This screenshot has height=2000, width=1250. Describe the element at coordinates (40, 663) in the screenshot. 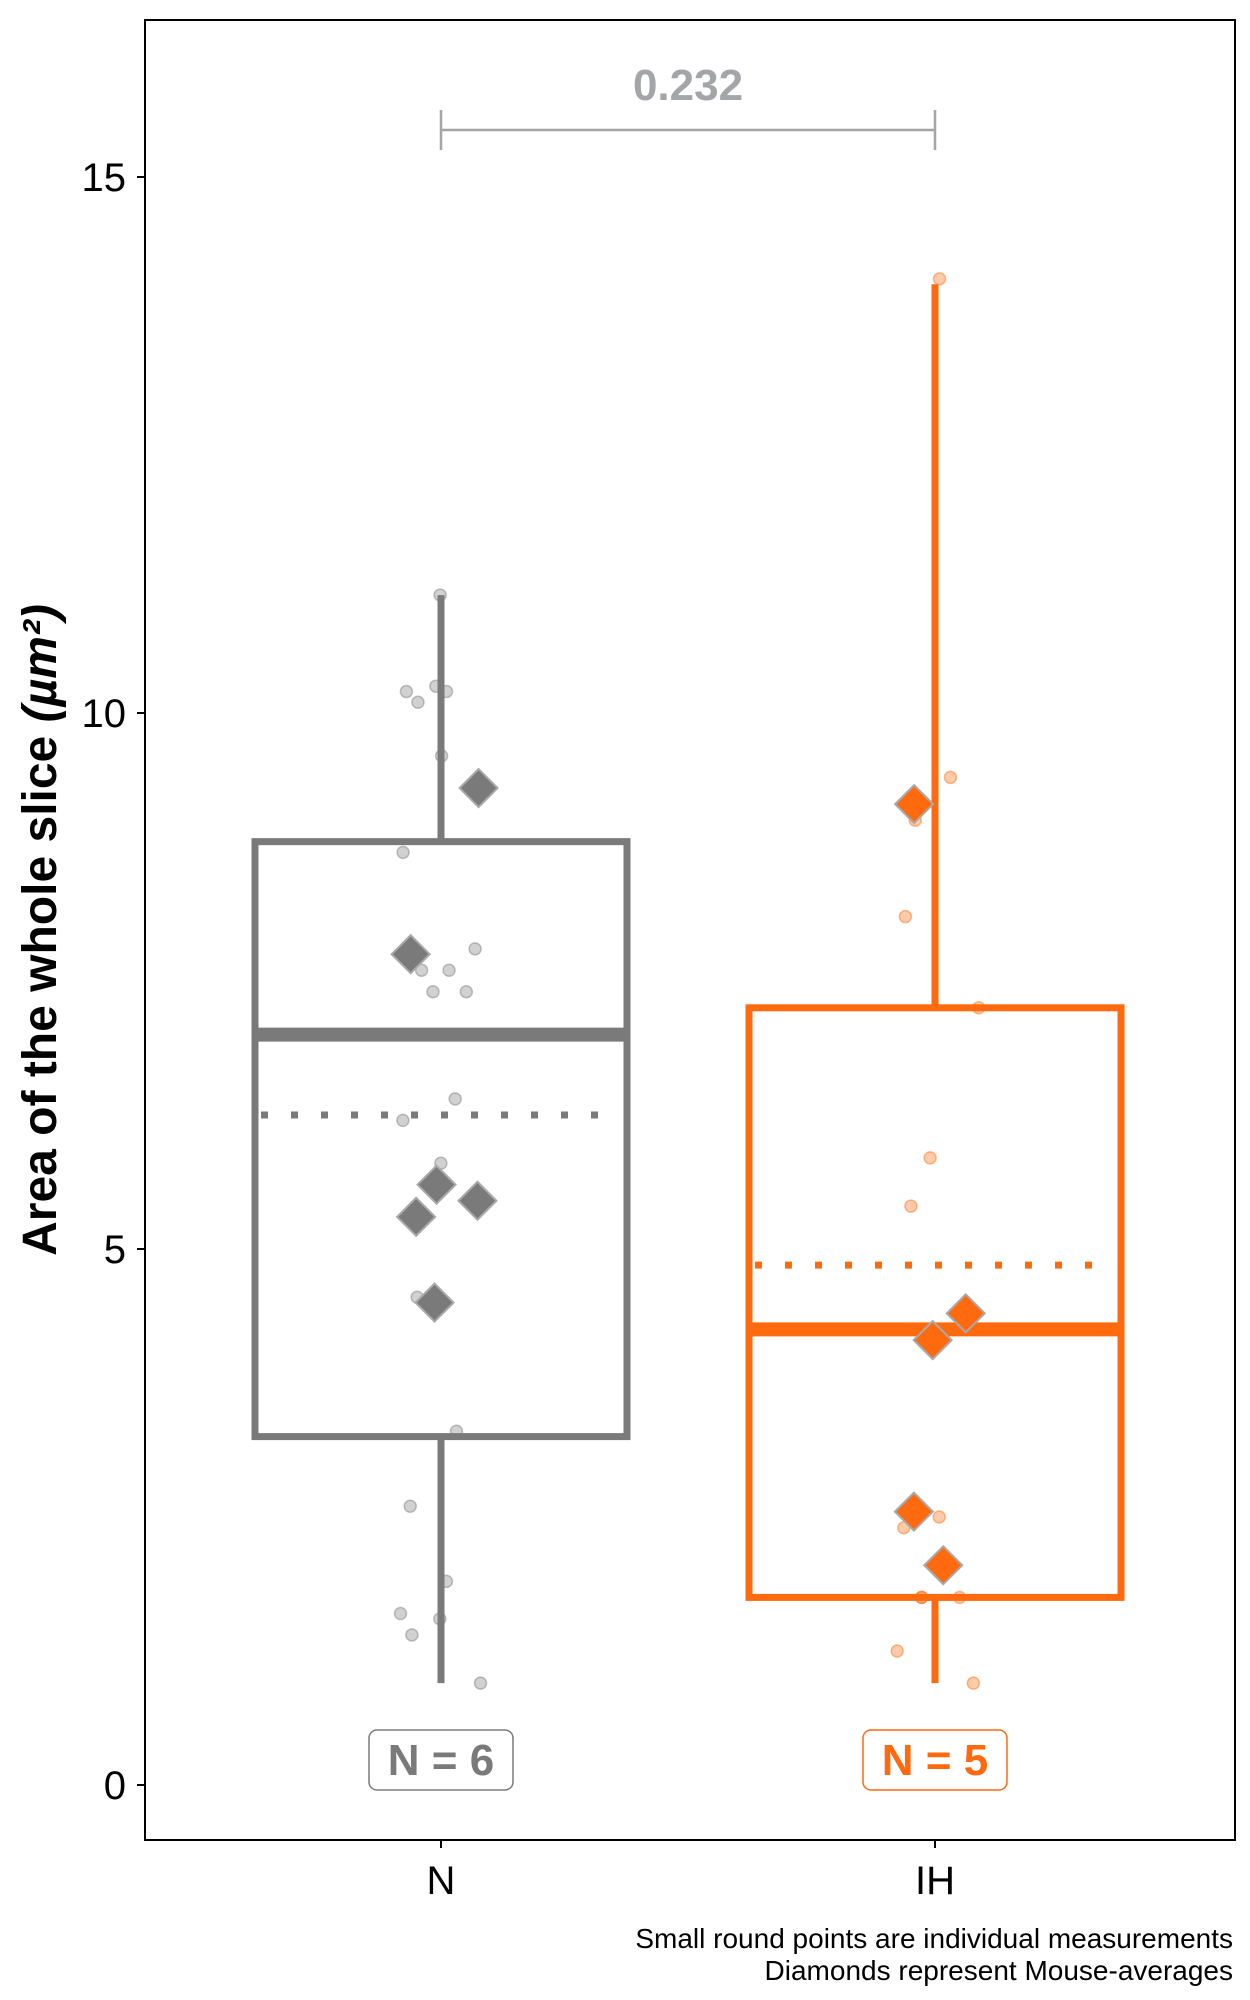

I see `y-axis-label-unit: (µm²)` at that location.